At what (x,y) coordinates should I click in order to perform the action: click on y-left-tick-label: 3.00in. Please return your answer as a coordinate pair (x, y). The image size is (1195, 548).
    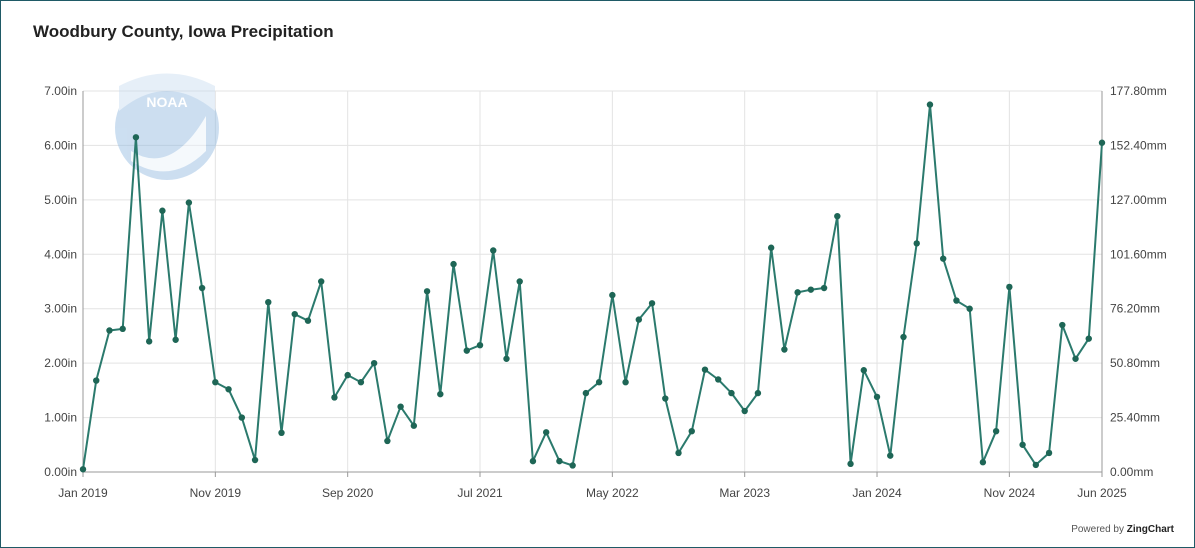
    Looking at the image, I should click on (60, 309).